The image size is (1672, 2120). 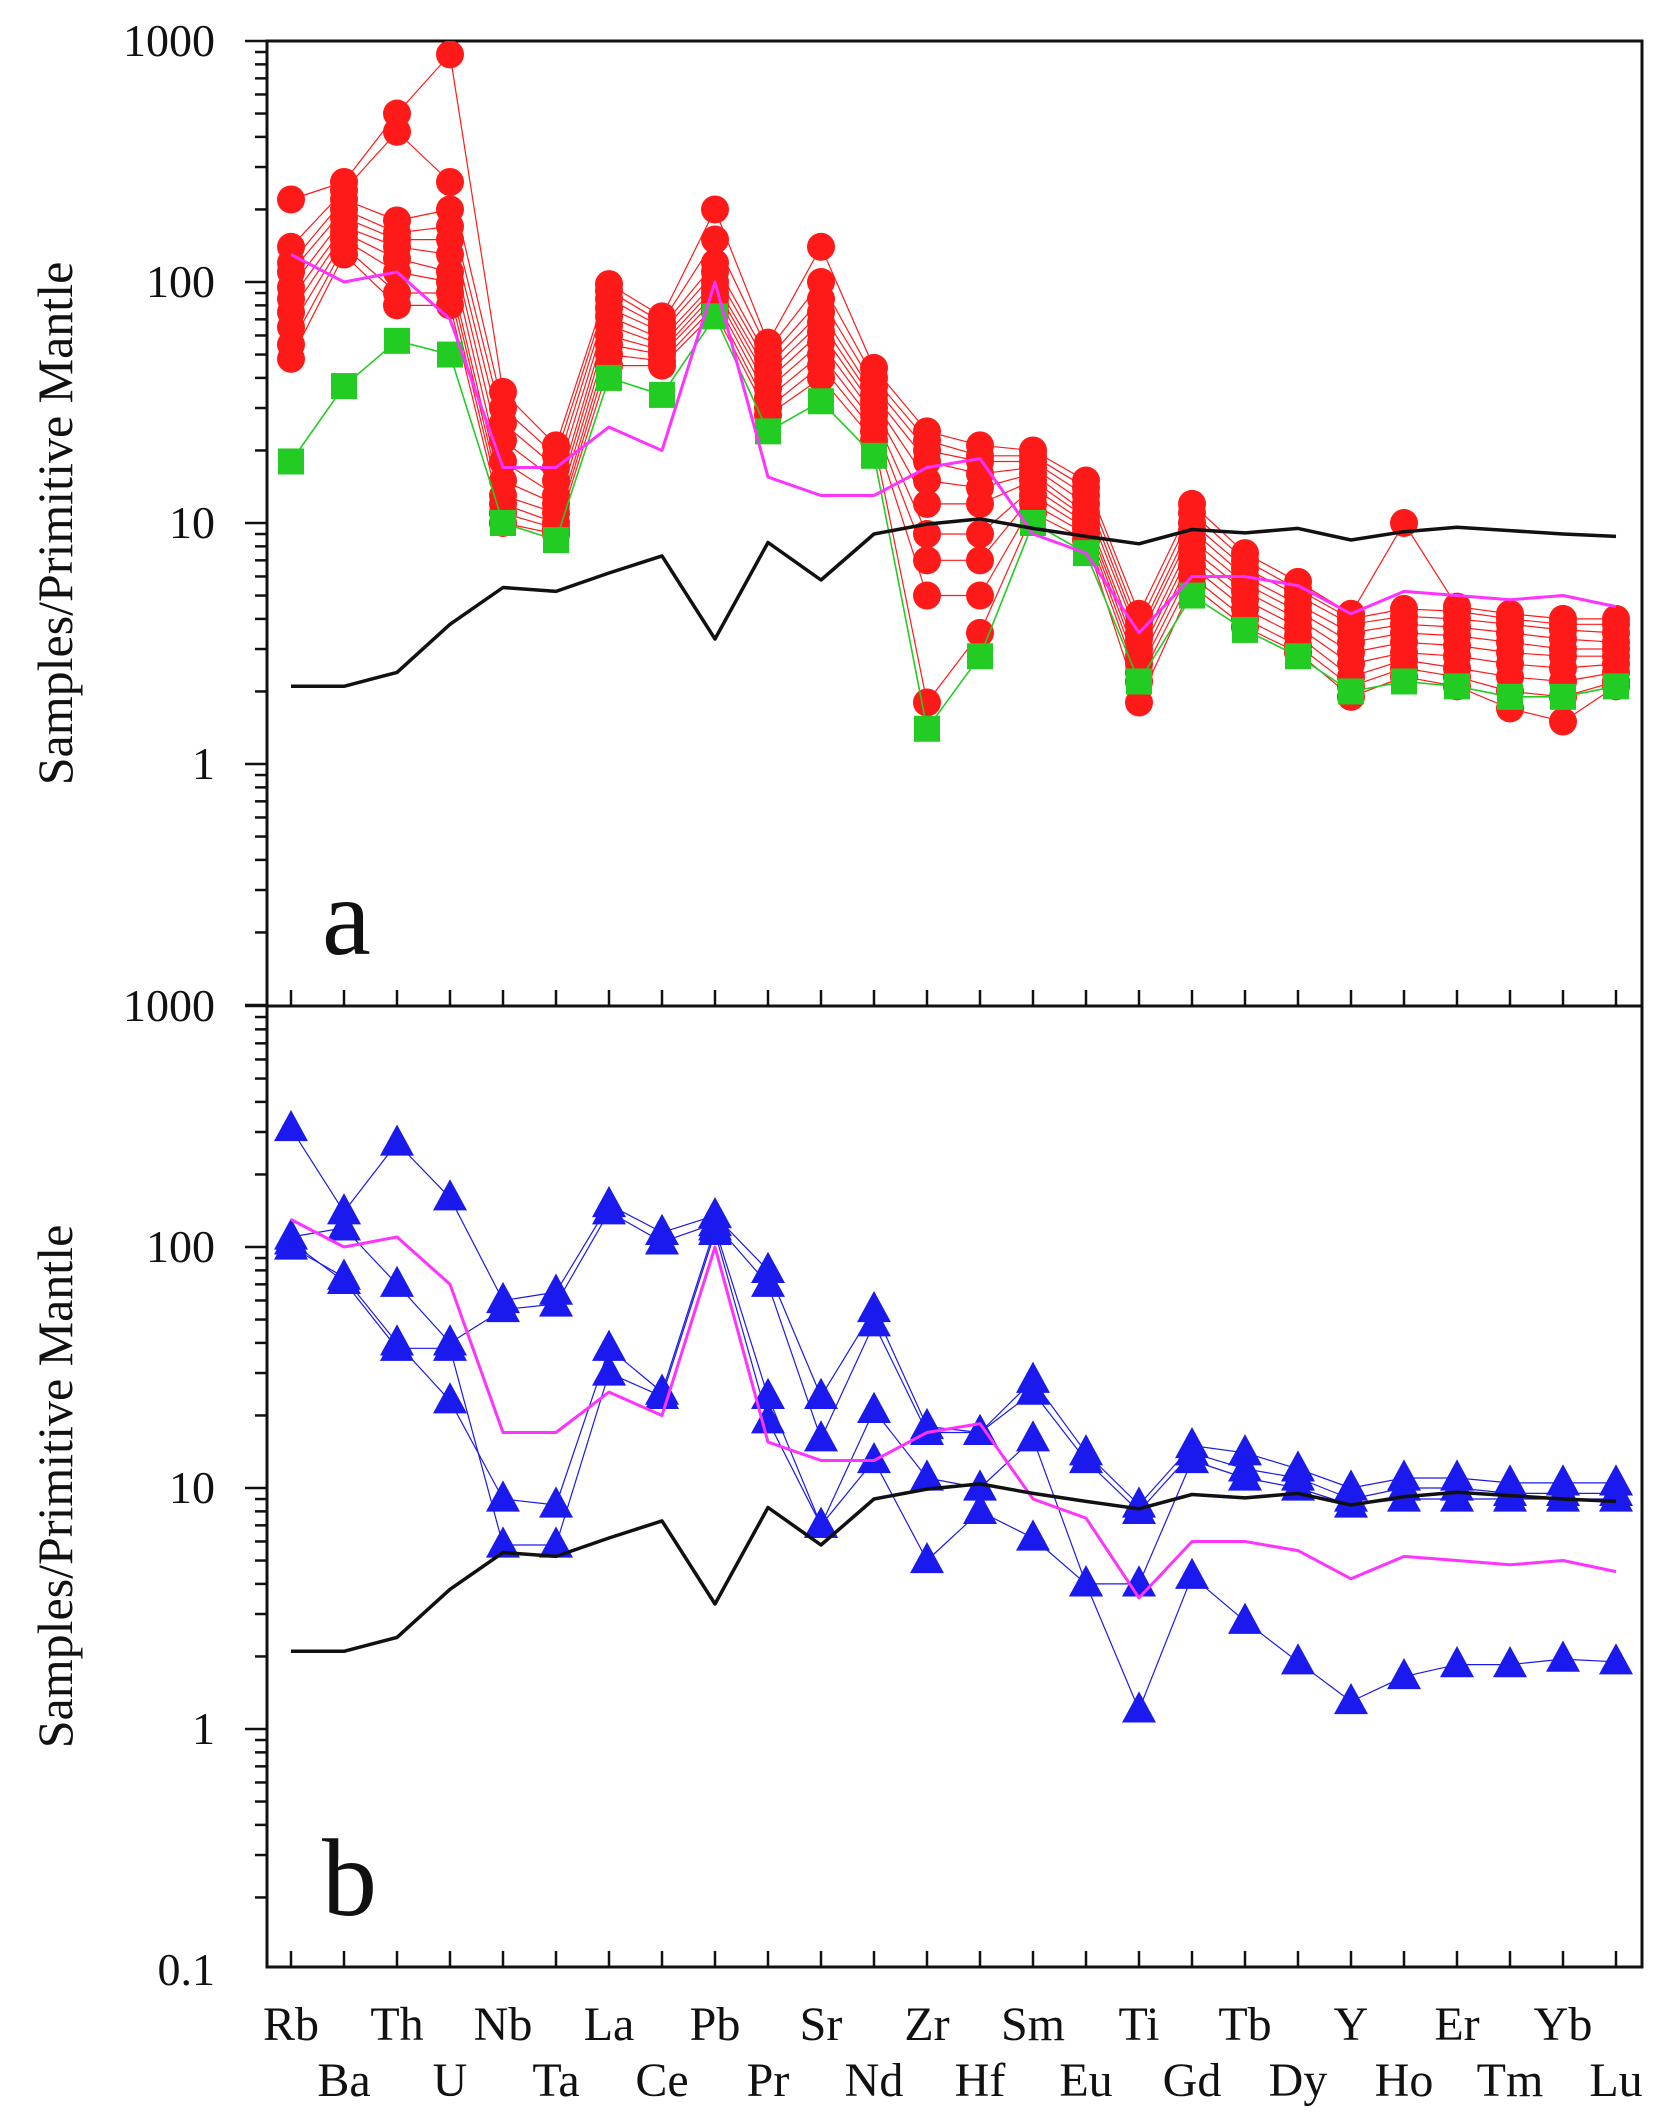 What do you see at coordinates (1510, 2080) in the screenshot?
I see `x-tick-label: Tm` at bounding box center [1510, 2080].